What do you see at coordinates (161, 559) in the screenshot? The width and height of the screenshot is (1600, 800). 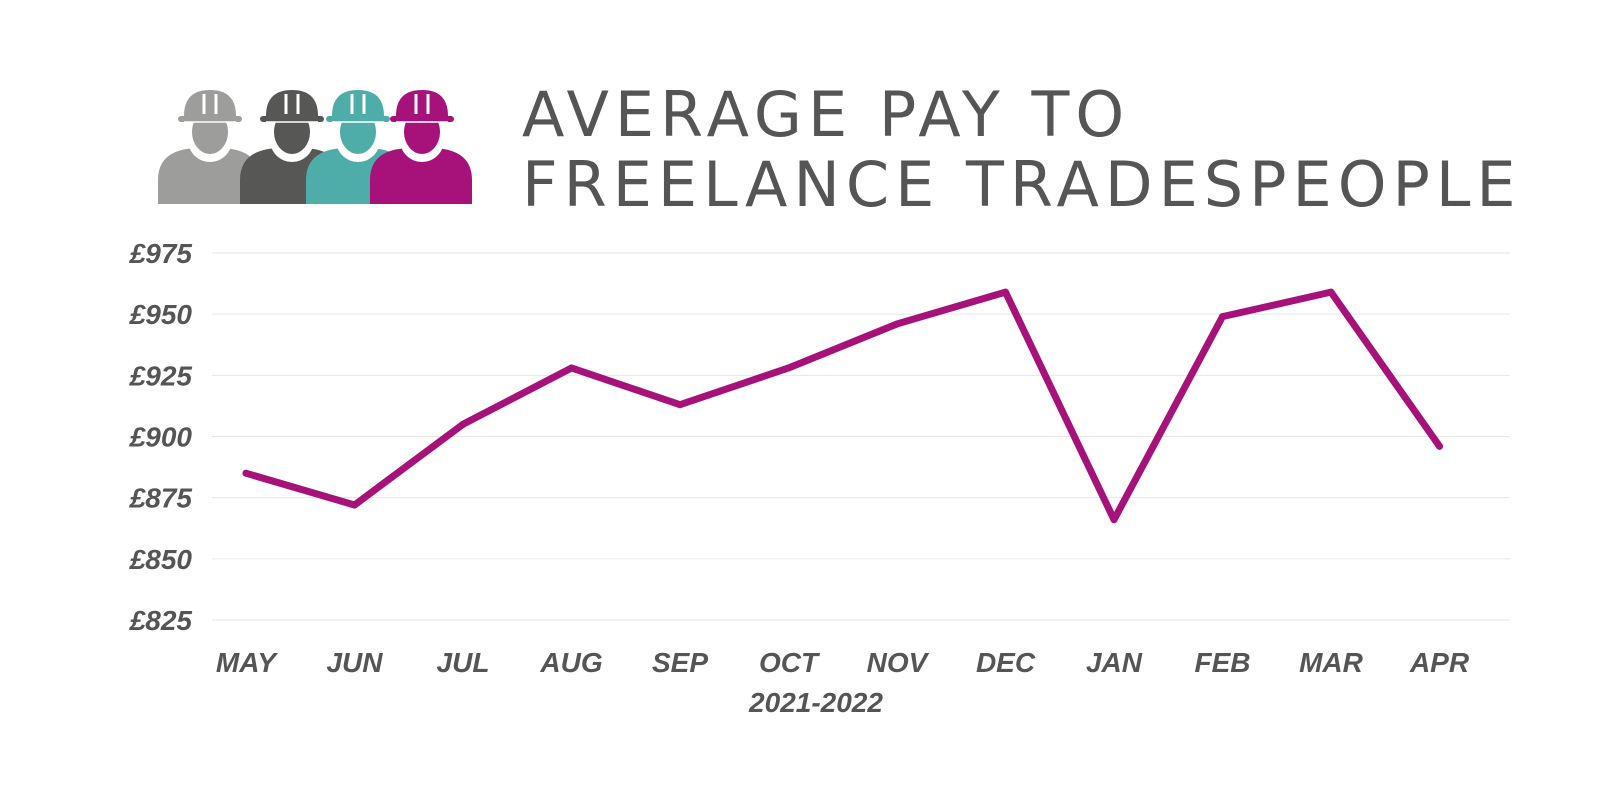 I see `y-tick-label: £850` at bounding box center [161, 559].